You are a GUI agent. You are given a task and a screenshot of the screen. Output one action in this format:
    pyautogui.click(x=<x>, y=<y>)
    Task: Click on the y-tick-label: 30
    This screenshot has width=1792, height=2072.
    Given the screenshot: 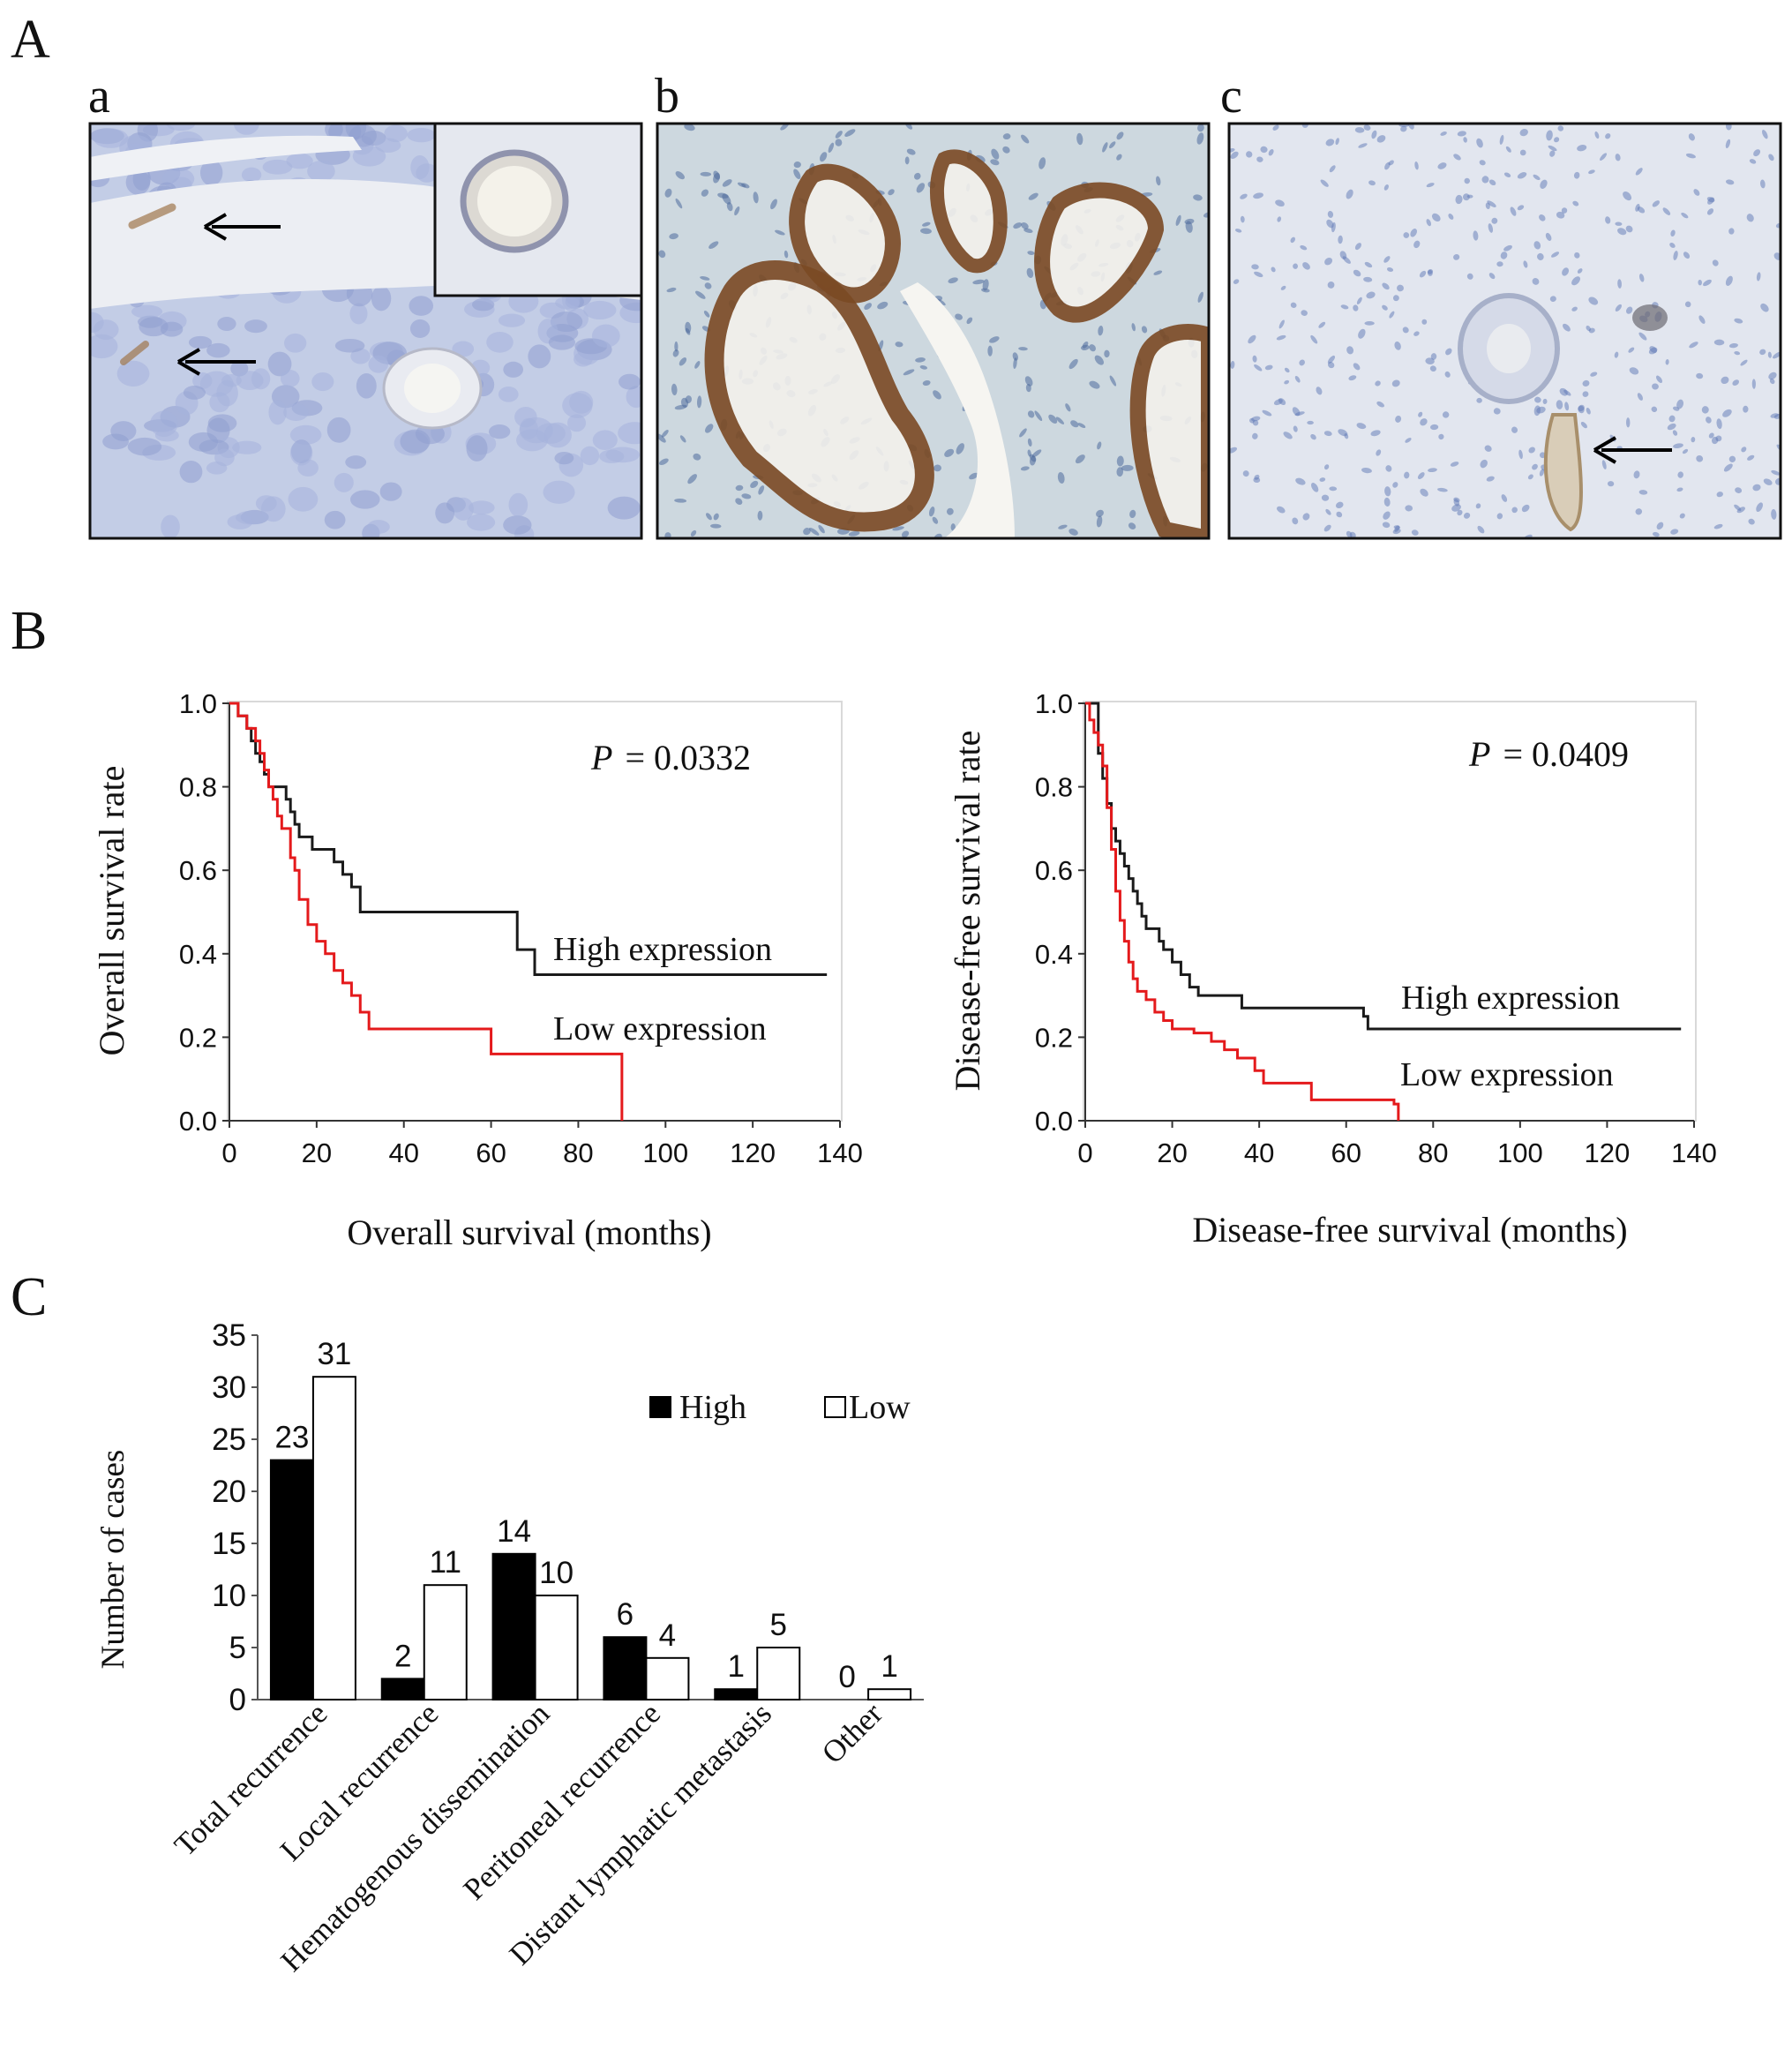 What is the action you would take?
    pyautogui.click(x=229, y=1388)
    